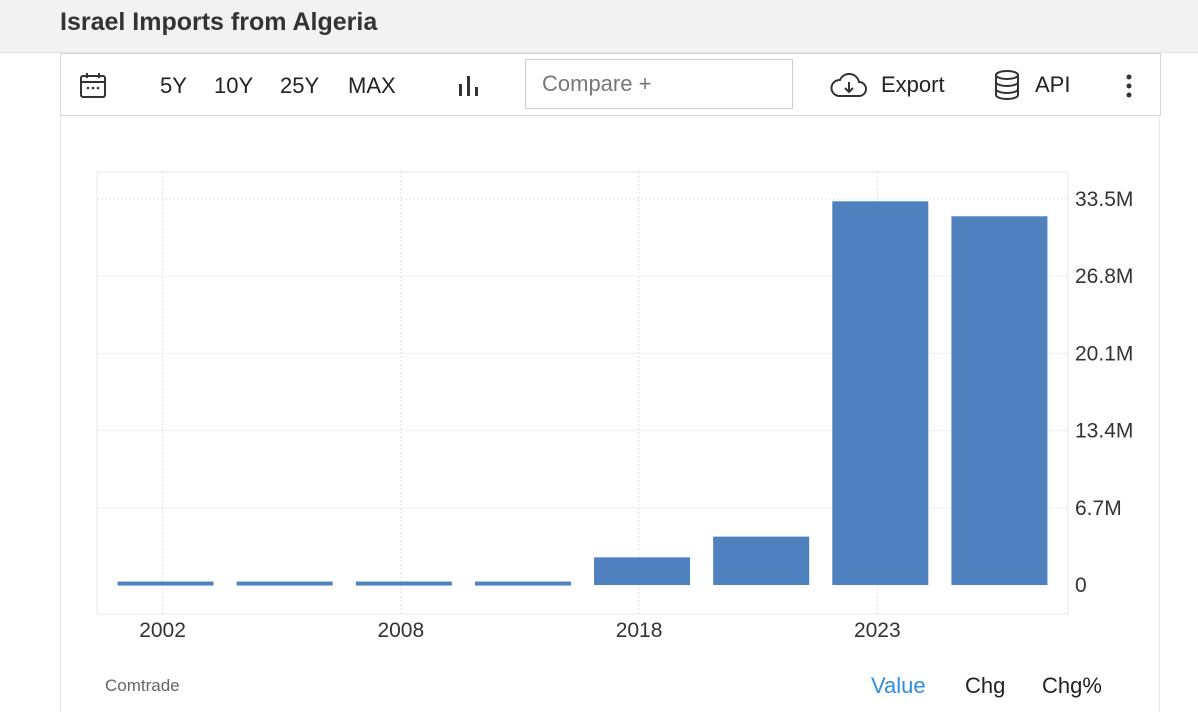 The height and width of the screenshot is (712, 1198). I want to click on tab-value: Value, so click(898, 685).